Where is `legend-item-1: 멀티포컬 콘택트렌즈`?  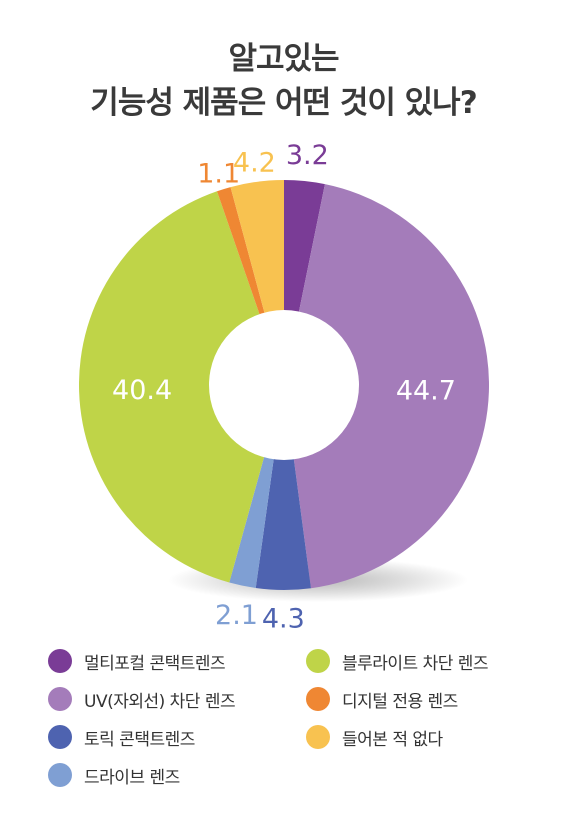 legend-item-1: 멀티포컬 콘택트렌즈 is located at coordinates (137, 661).